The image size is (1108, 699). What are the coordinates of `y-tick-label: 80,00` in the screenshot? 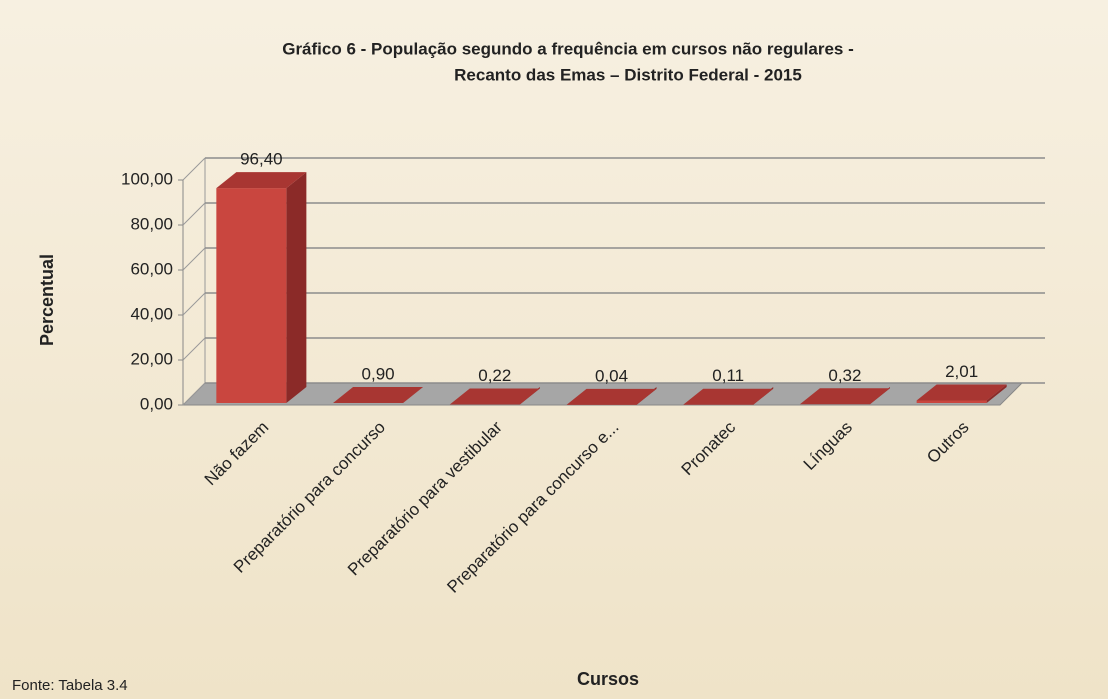 It's located at (151, 223).